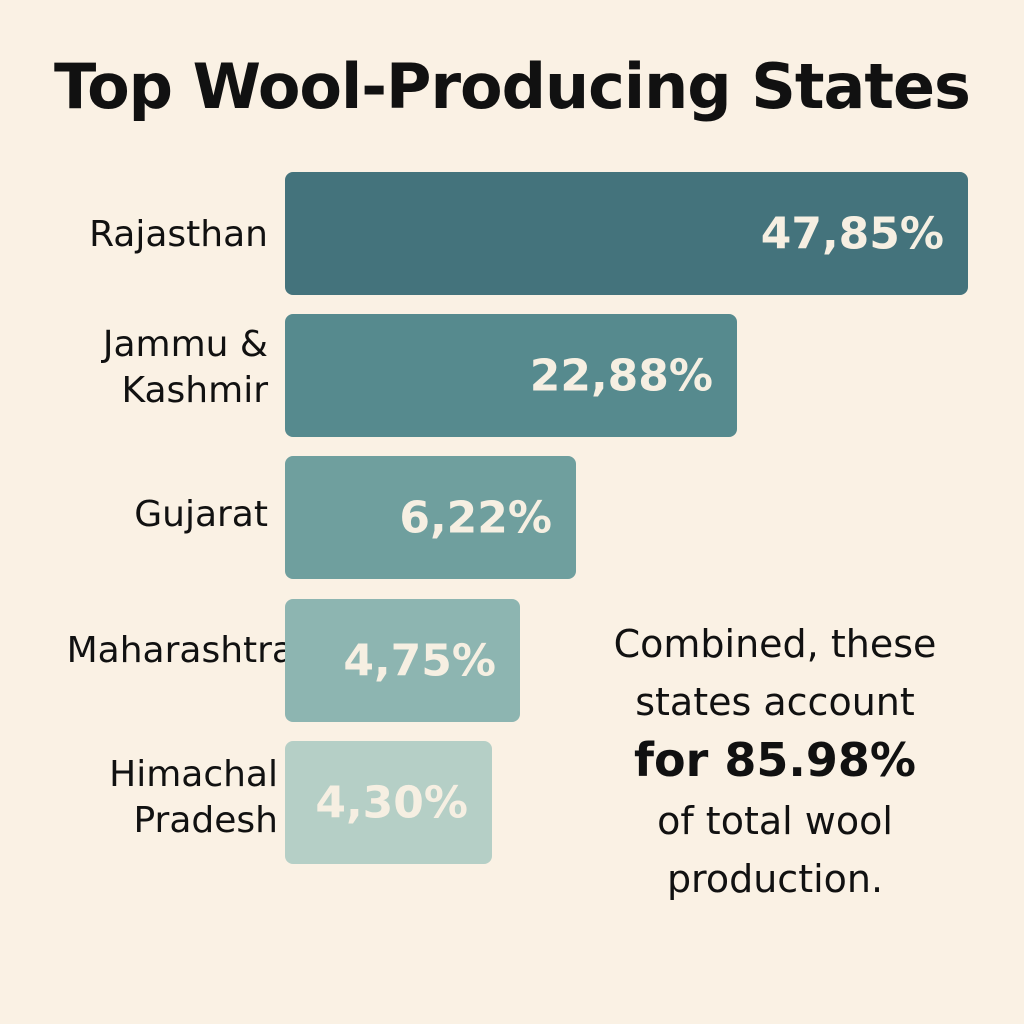  Describe the element at coordinates (201, 514) in the screenshot. I see `bar-label-gujarat: Gujarat` at that location.